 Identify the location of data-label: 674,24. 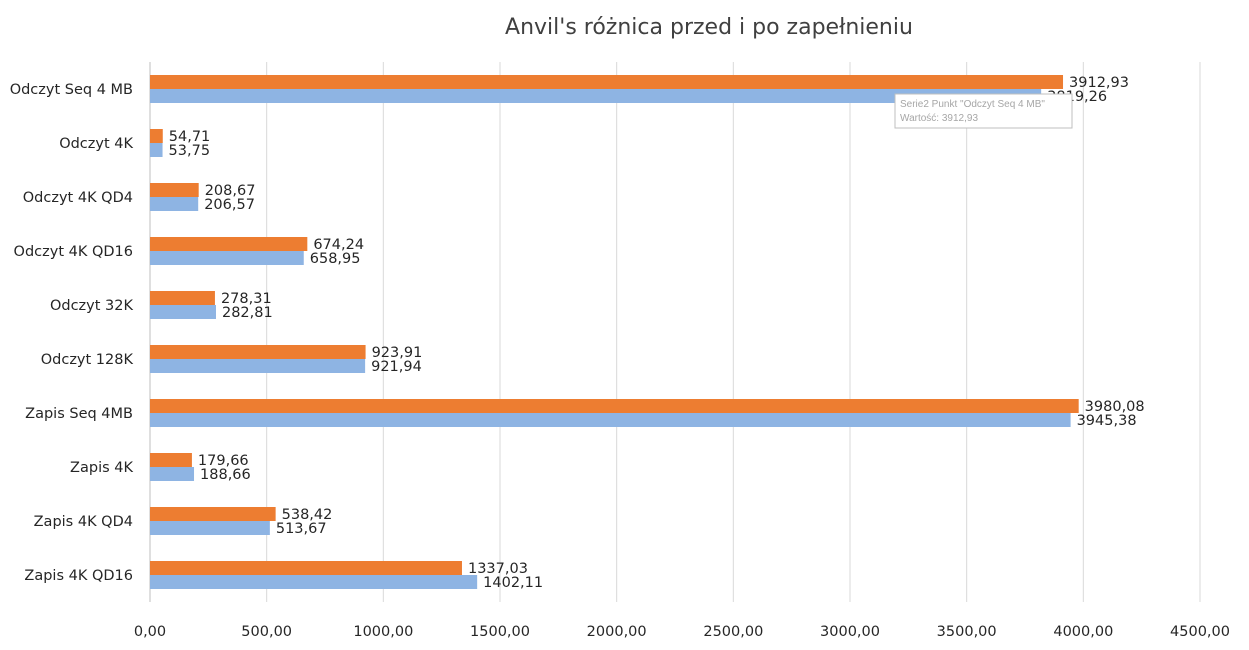
(338, 245).